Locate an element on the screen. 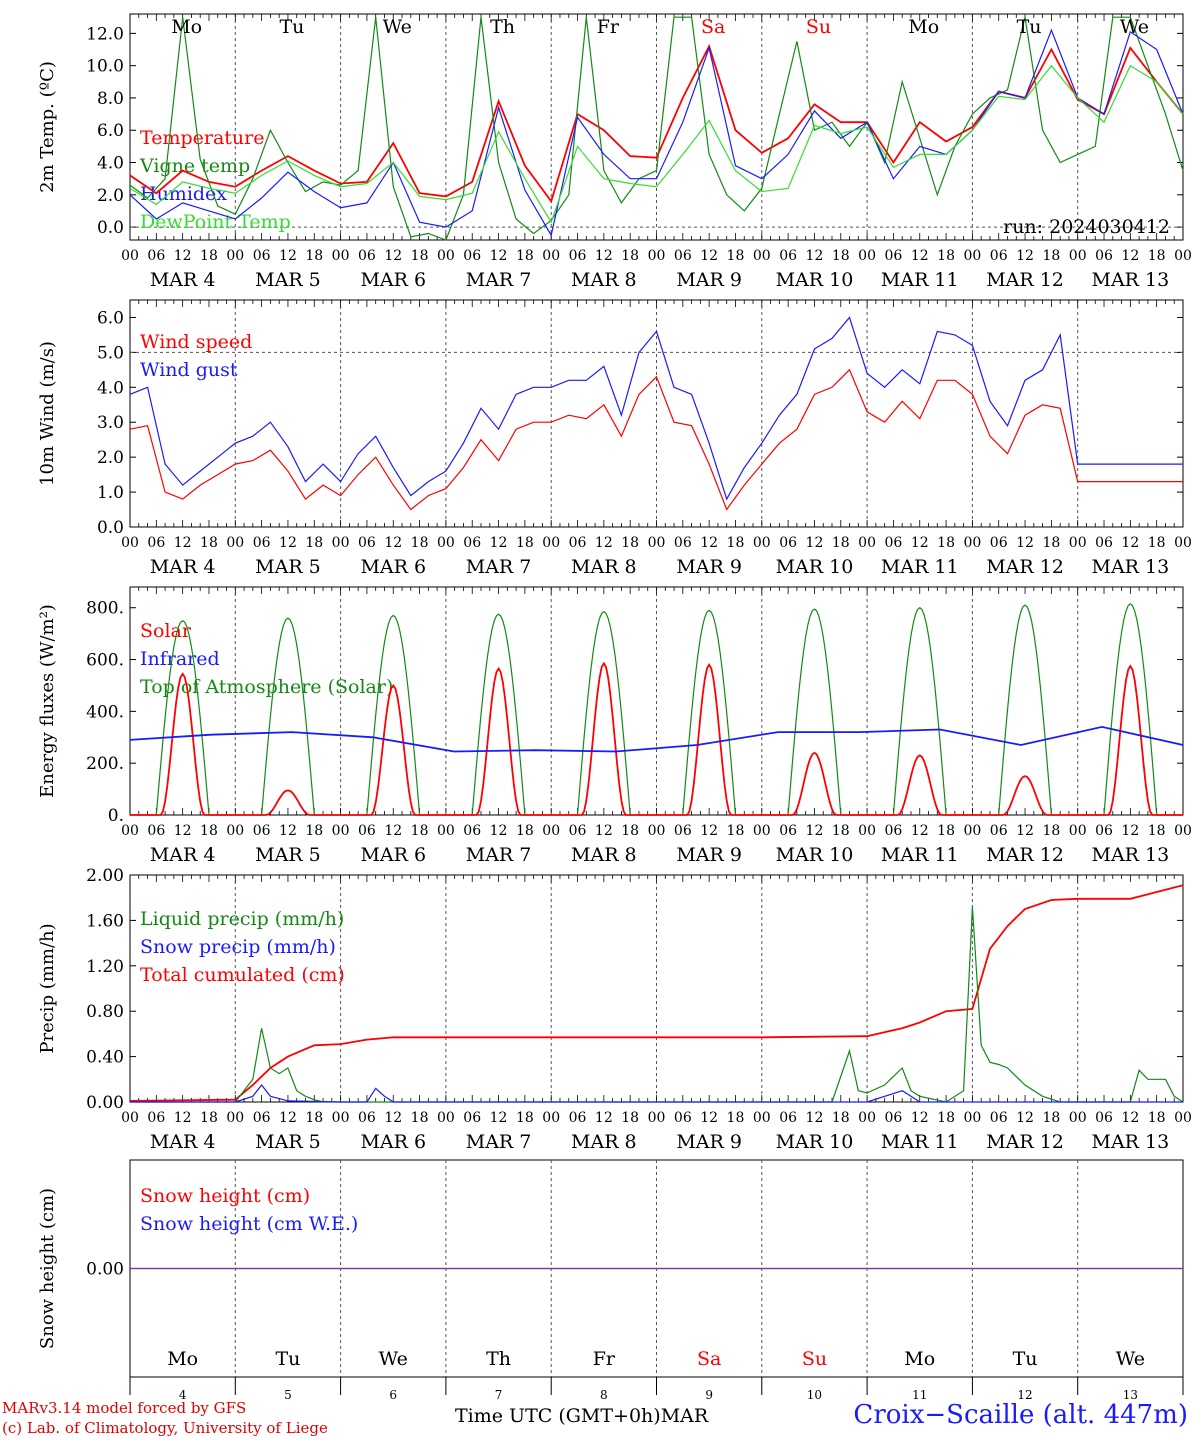 The image size is (1194, 1440). y-tick-label: 800. is located at coordinates (105, 609).